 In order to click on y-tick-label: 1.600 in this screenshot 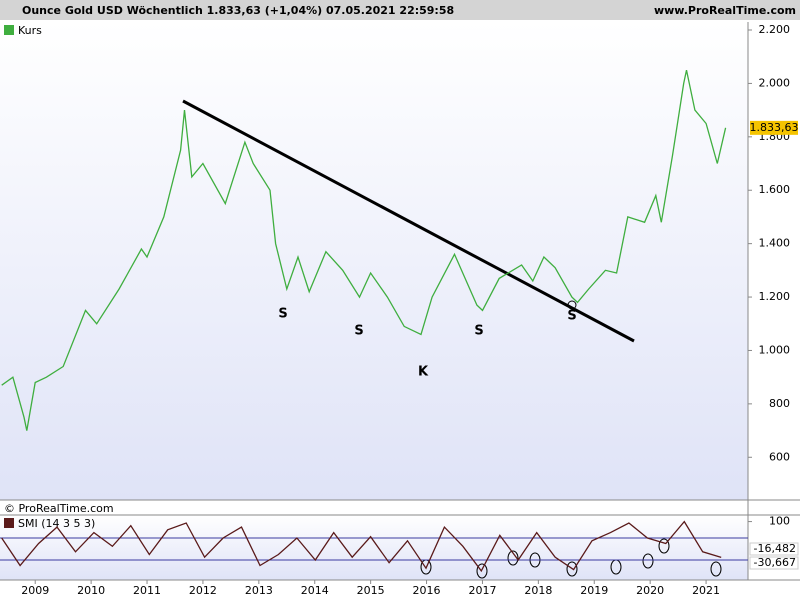, I will do `click(775, 189)`.